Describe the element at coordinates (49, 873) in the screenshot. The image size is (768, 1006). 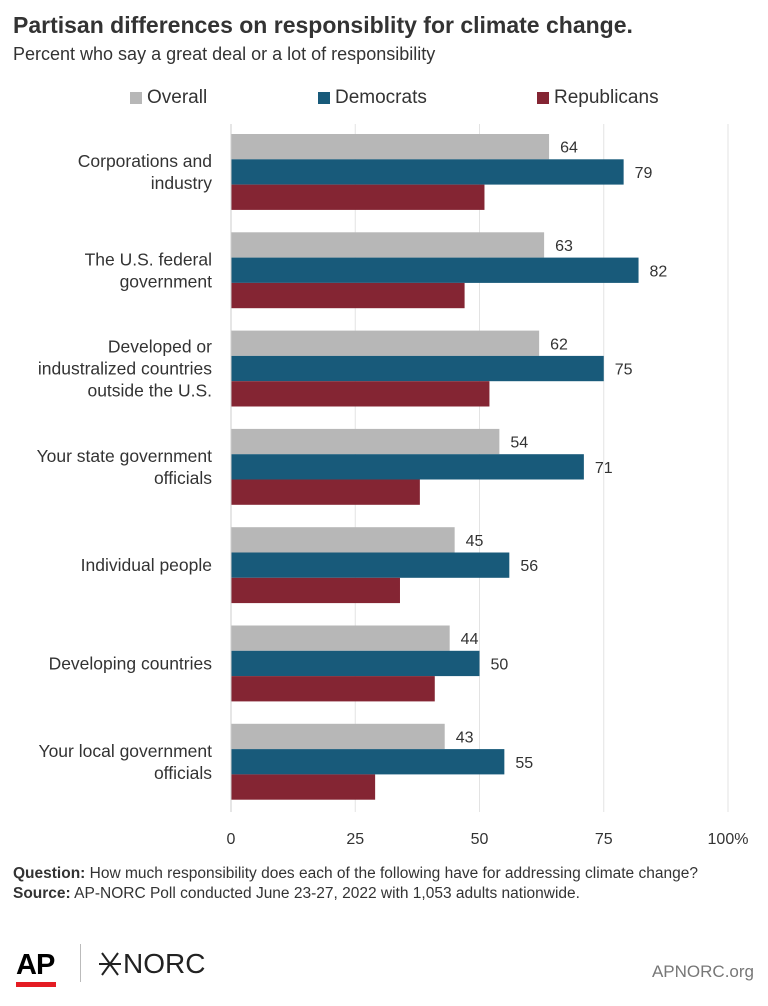
I see `question-label: Question:` at that location.